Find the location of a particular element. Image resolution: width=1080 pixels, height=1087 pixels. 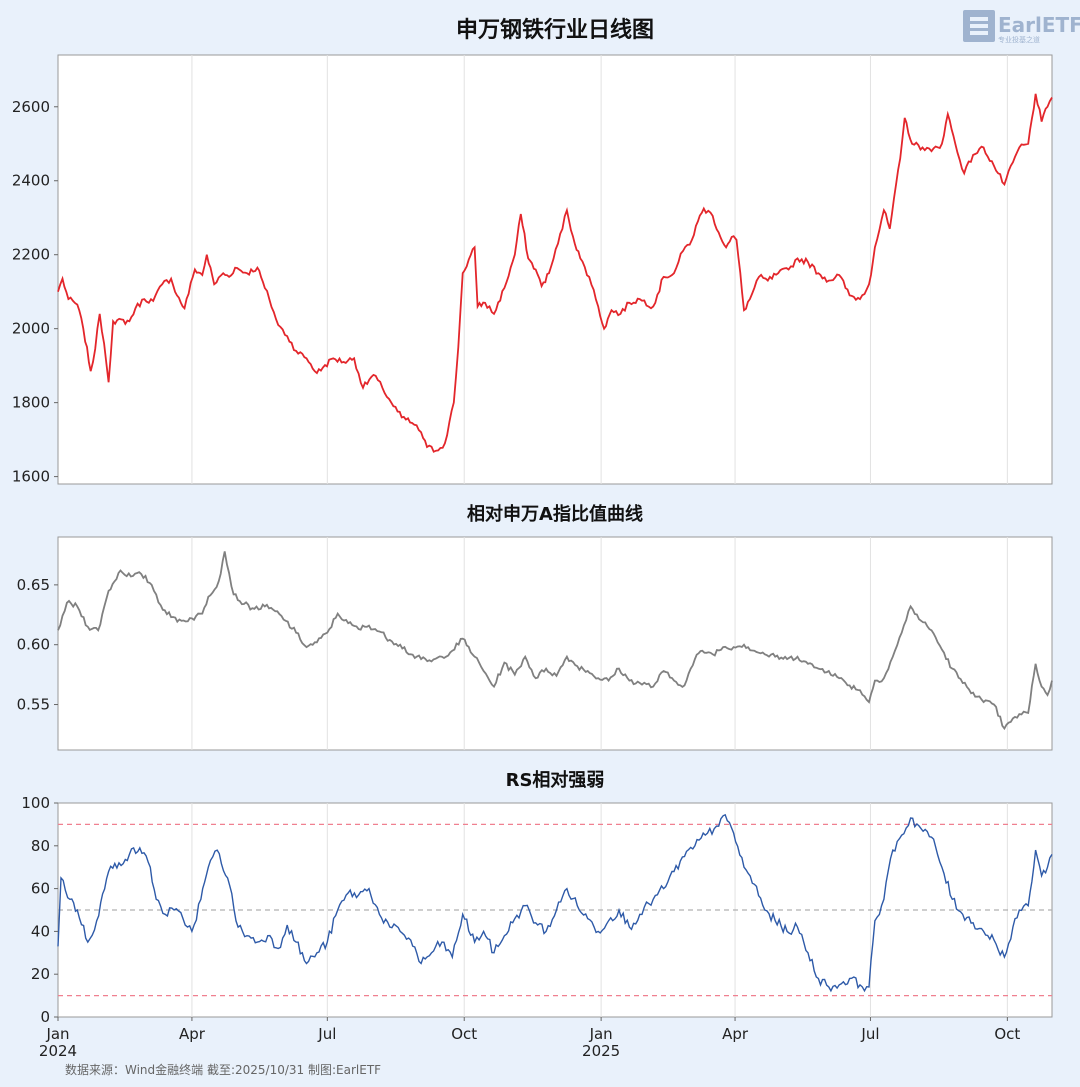

ratio-y-tick-label: 0.55 is located at coordinates (33, 705).